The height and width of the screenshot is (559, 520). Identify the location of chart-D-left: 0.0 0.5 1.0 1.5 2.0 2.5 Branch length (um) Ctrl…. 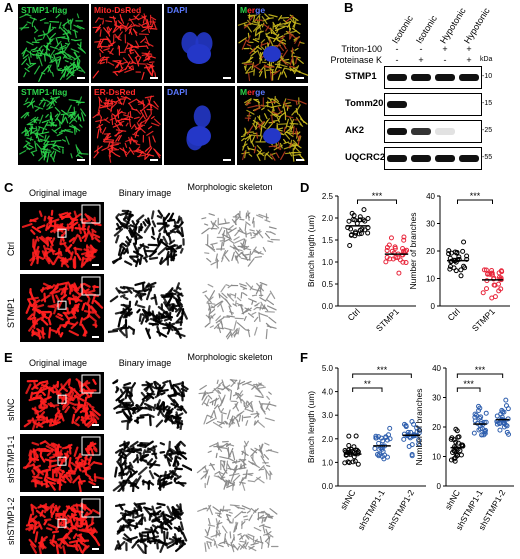
(361, 262).